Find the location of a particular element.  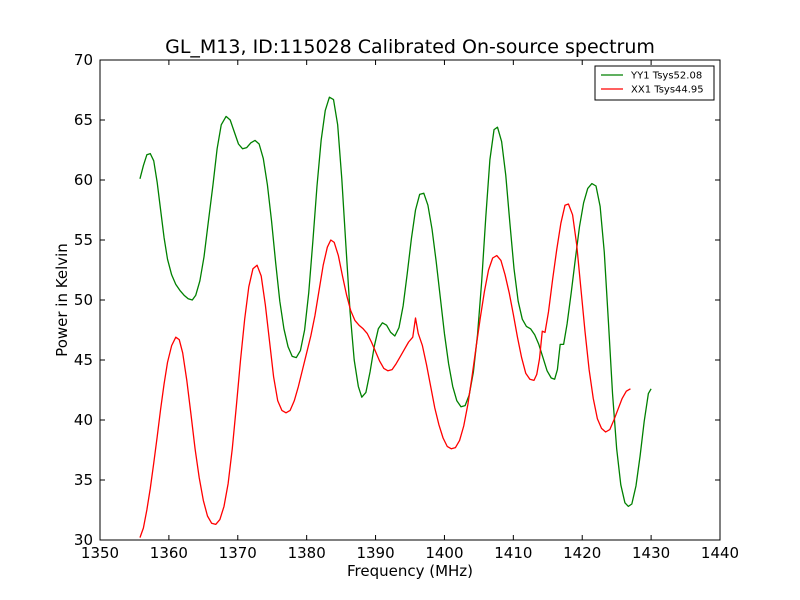

x-axis-label: Frequency (MHz) is located at coordinates (410, 571).